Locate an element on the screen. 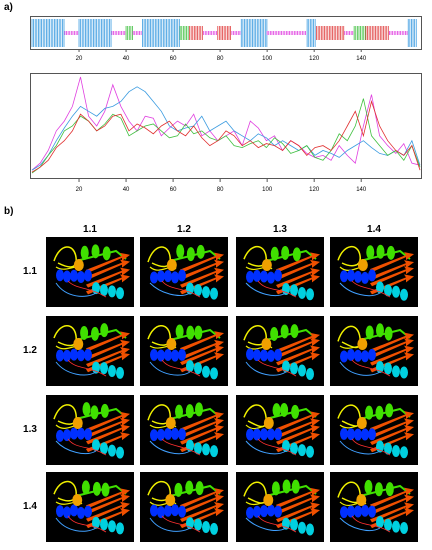 This screenshot has width=432, height=550. line-tick-label: 80 is located at coordinates (220, 190).